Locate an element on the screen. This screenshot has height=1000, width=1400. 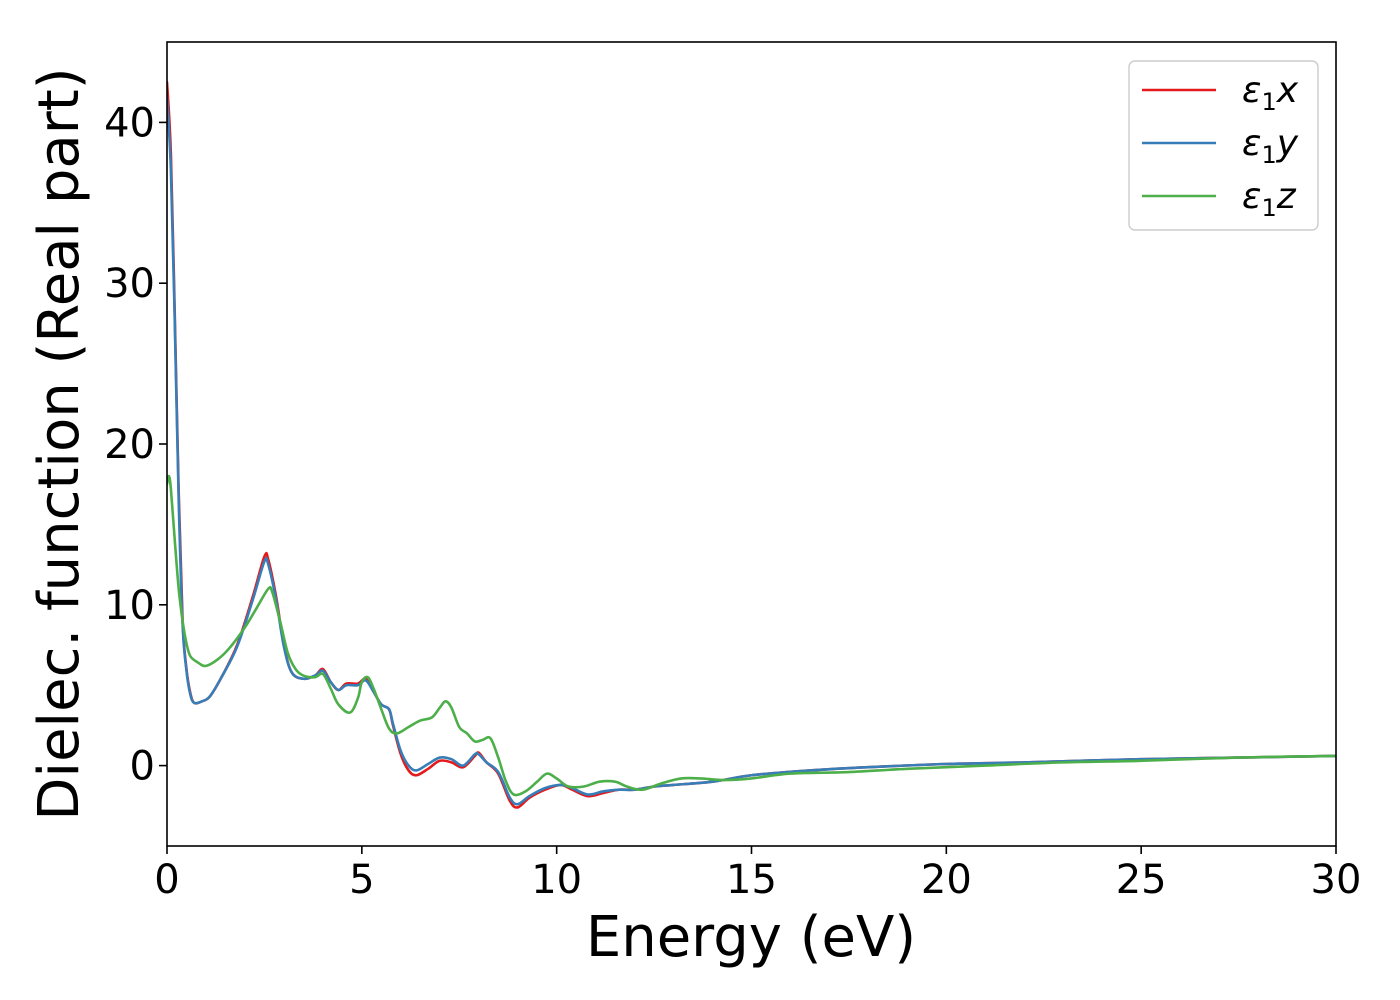
legend: ε1x ε1y ε1z is located at coordinates (1223, 145).